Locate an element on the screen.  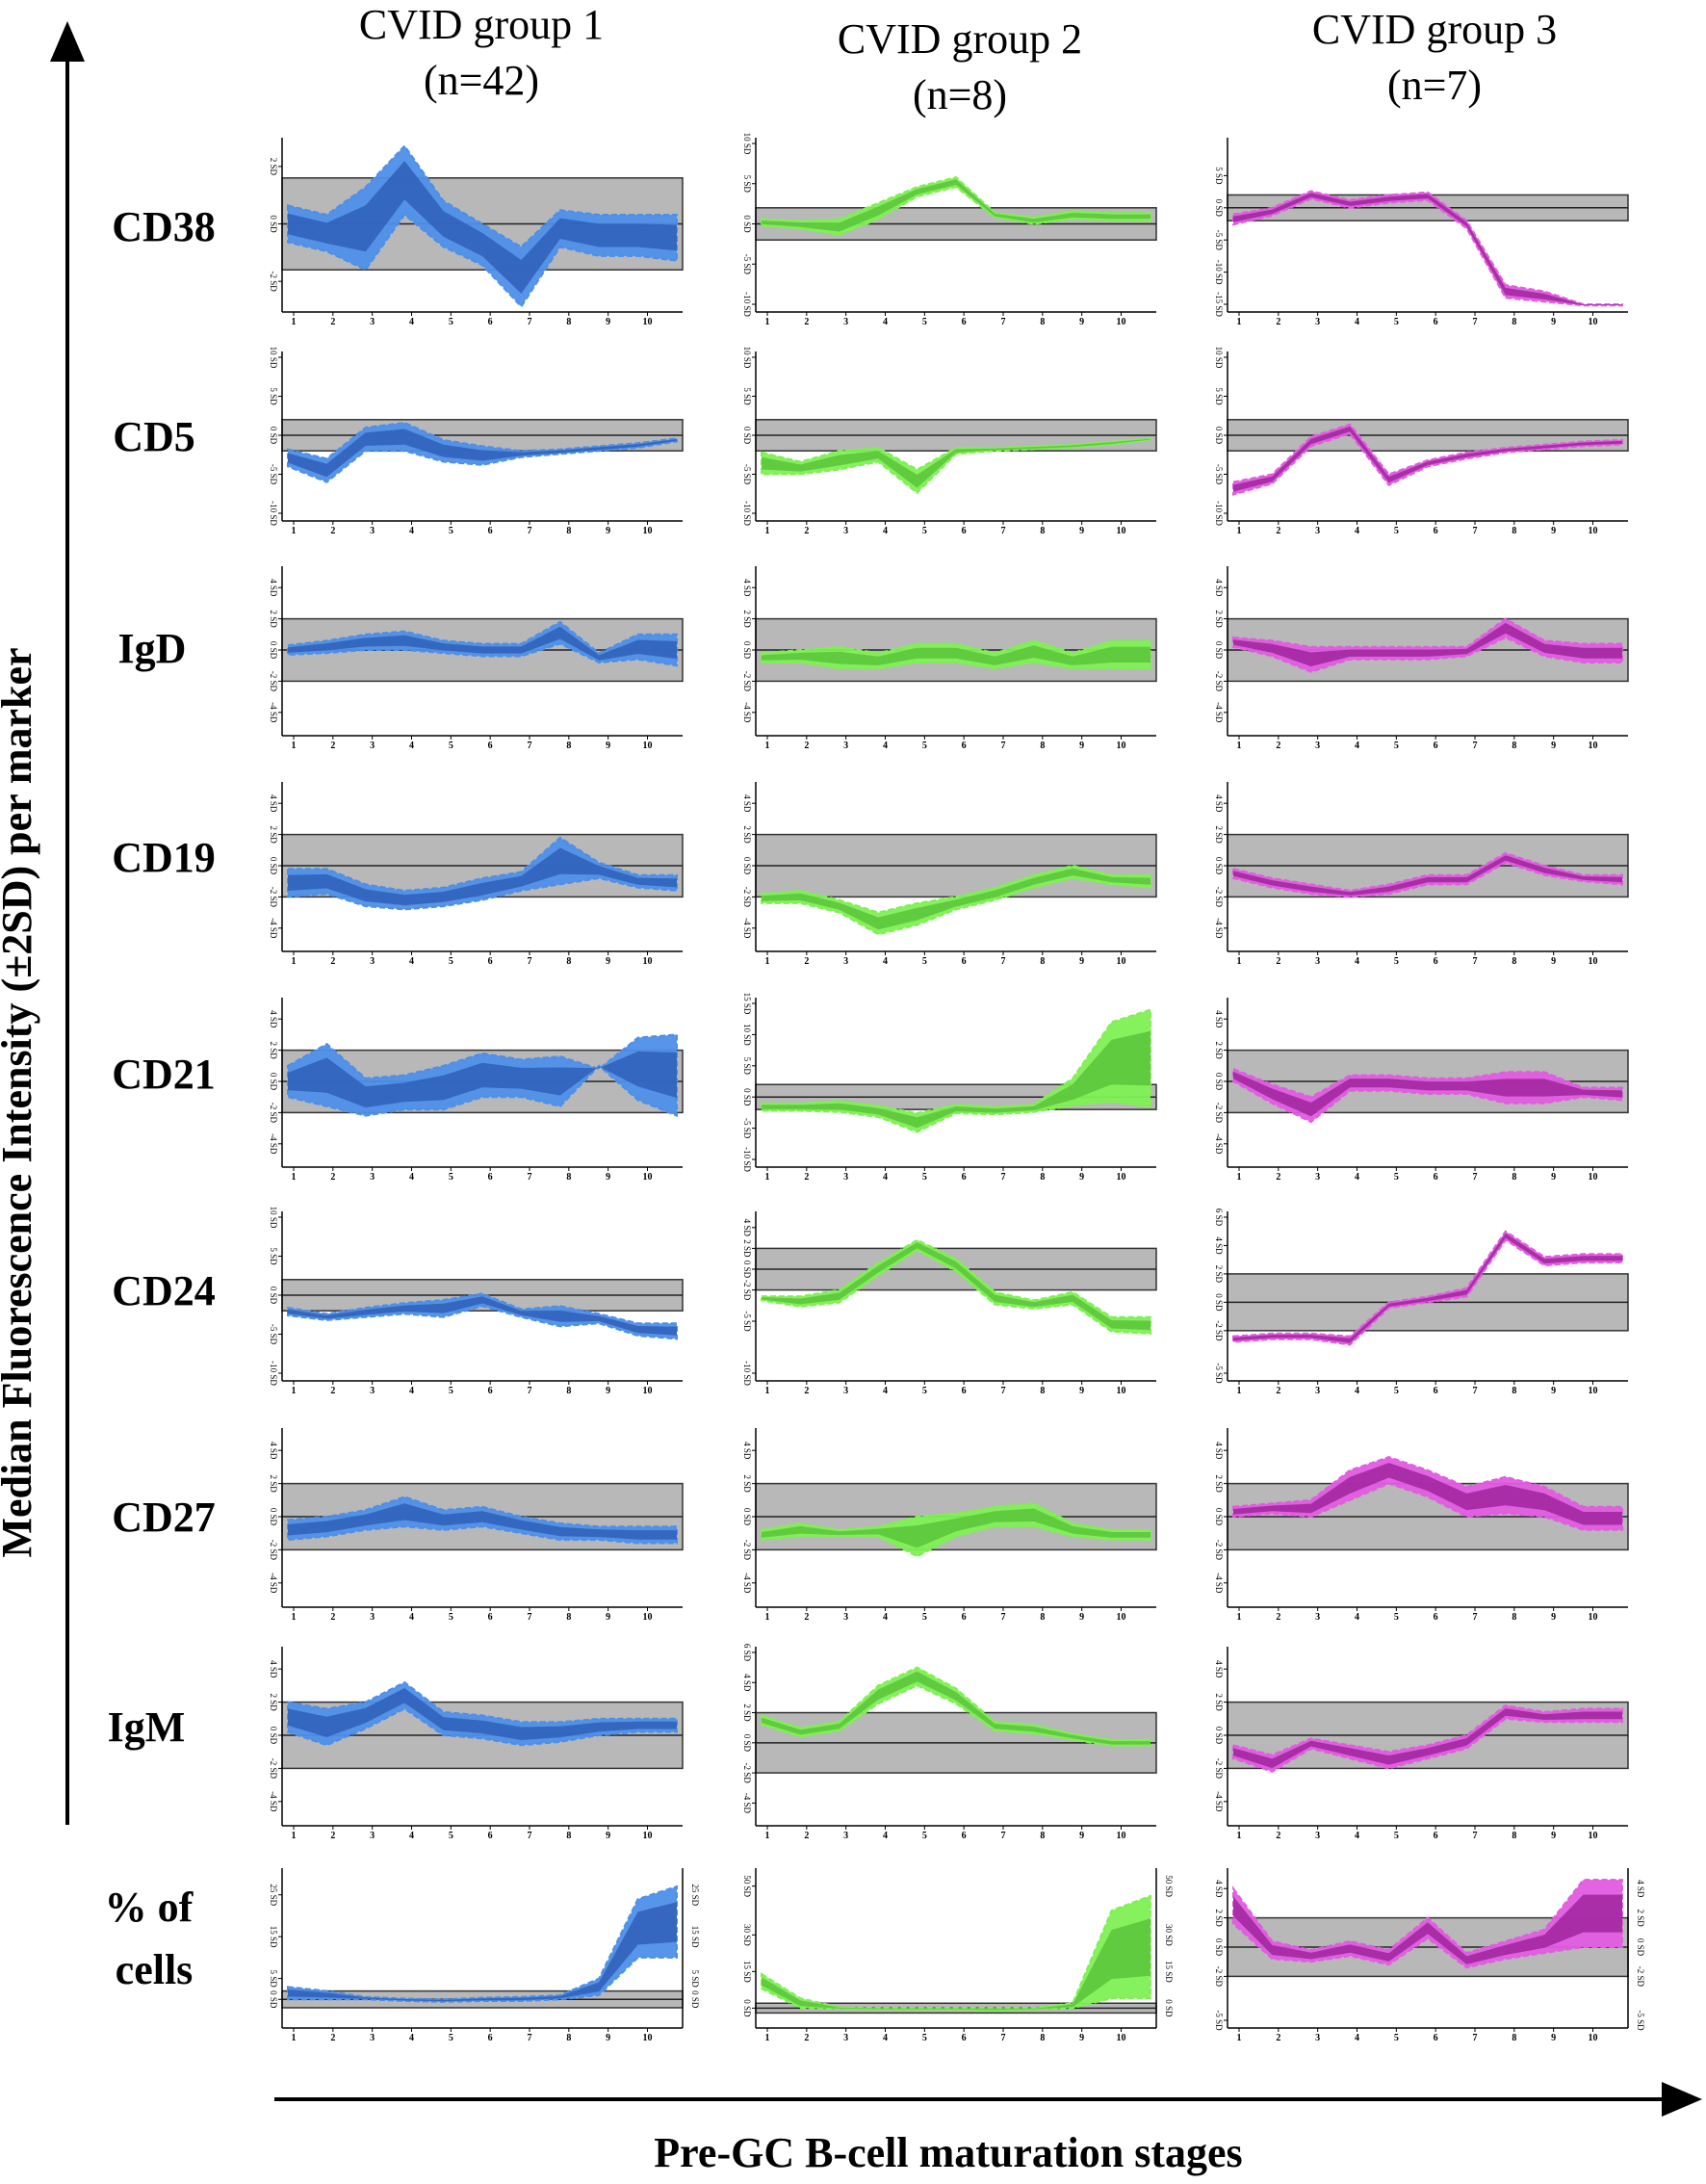
panel-cd21-group-2: 15 SD 10 SD 5 SD 0 SD -5 SD -10 SD 1 2 3 4 5 6 7 8 9 10 is located at coordinates (949, 1088).